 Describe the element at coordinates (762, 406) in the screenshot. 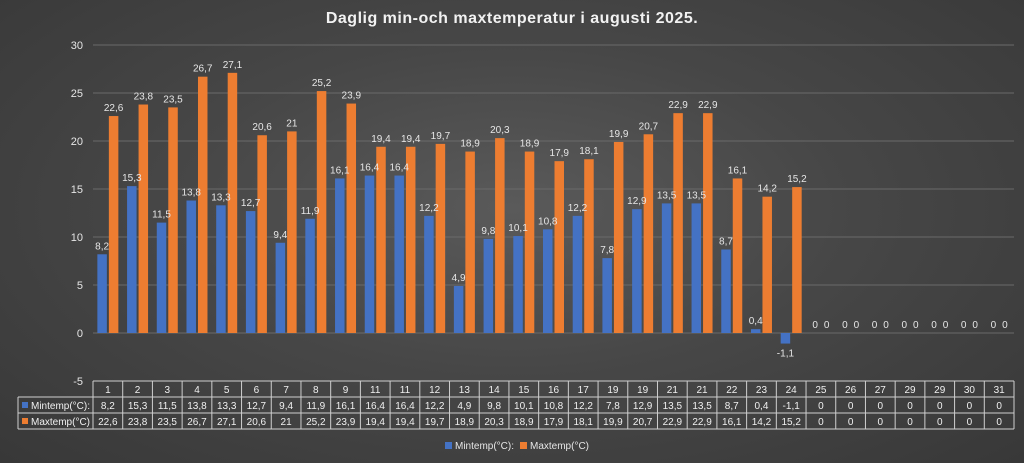

I see `table-cell-mintemp: 0,4` at that location.